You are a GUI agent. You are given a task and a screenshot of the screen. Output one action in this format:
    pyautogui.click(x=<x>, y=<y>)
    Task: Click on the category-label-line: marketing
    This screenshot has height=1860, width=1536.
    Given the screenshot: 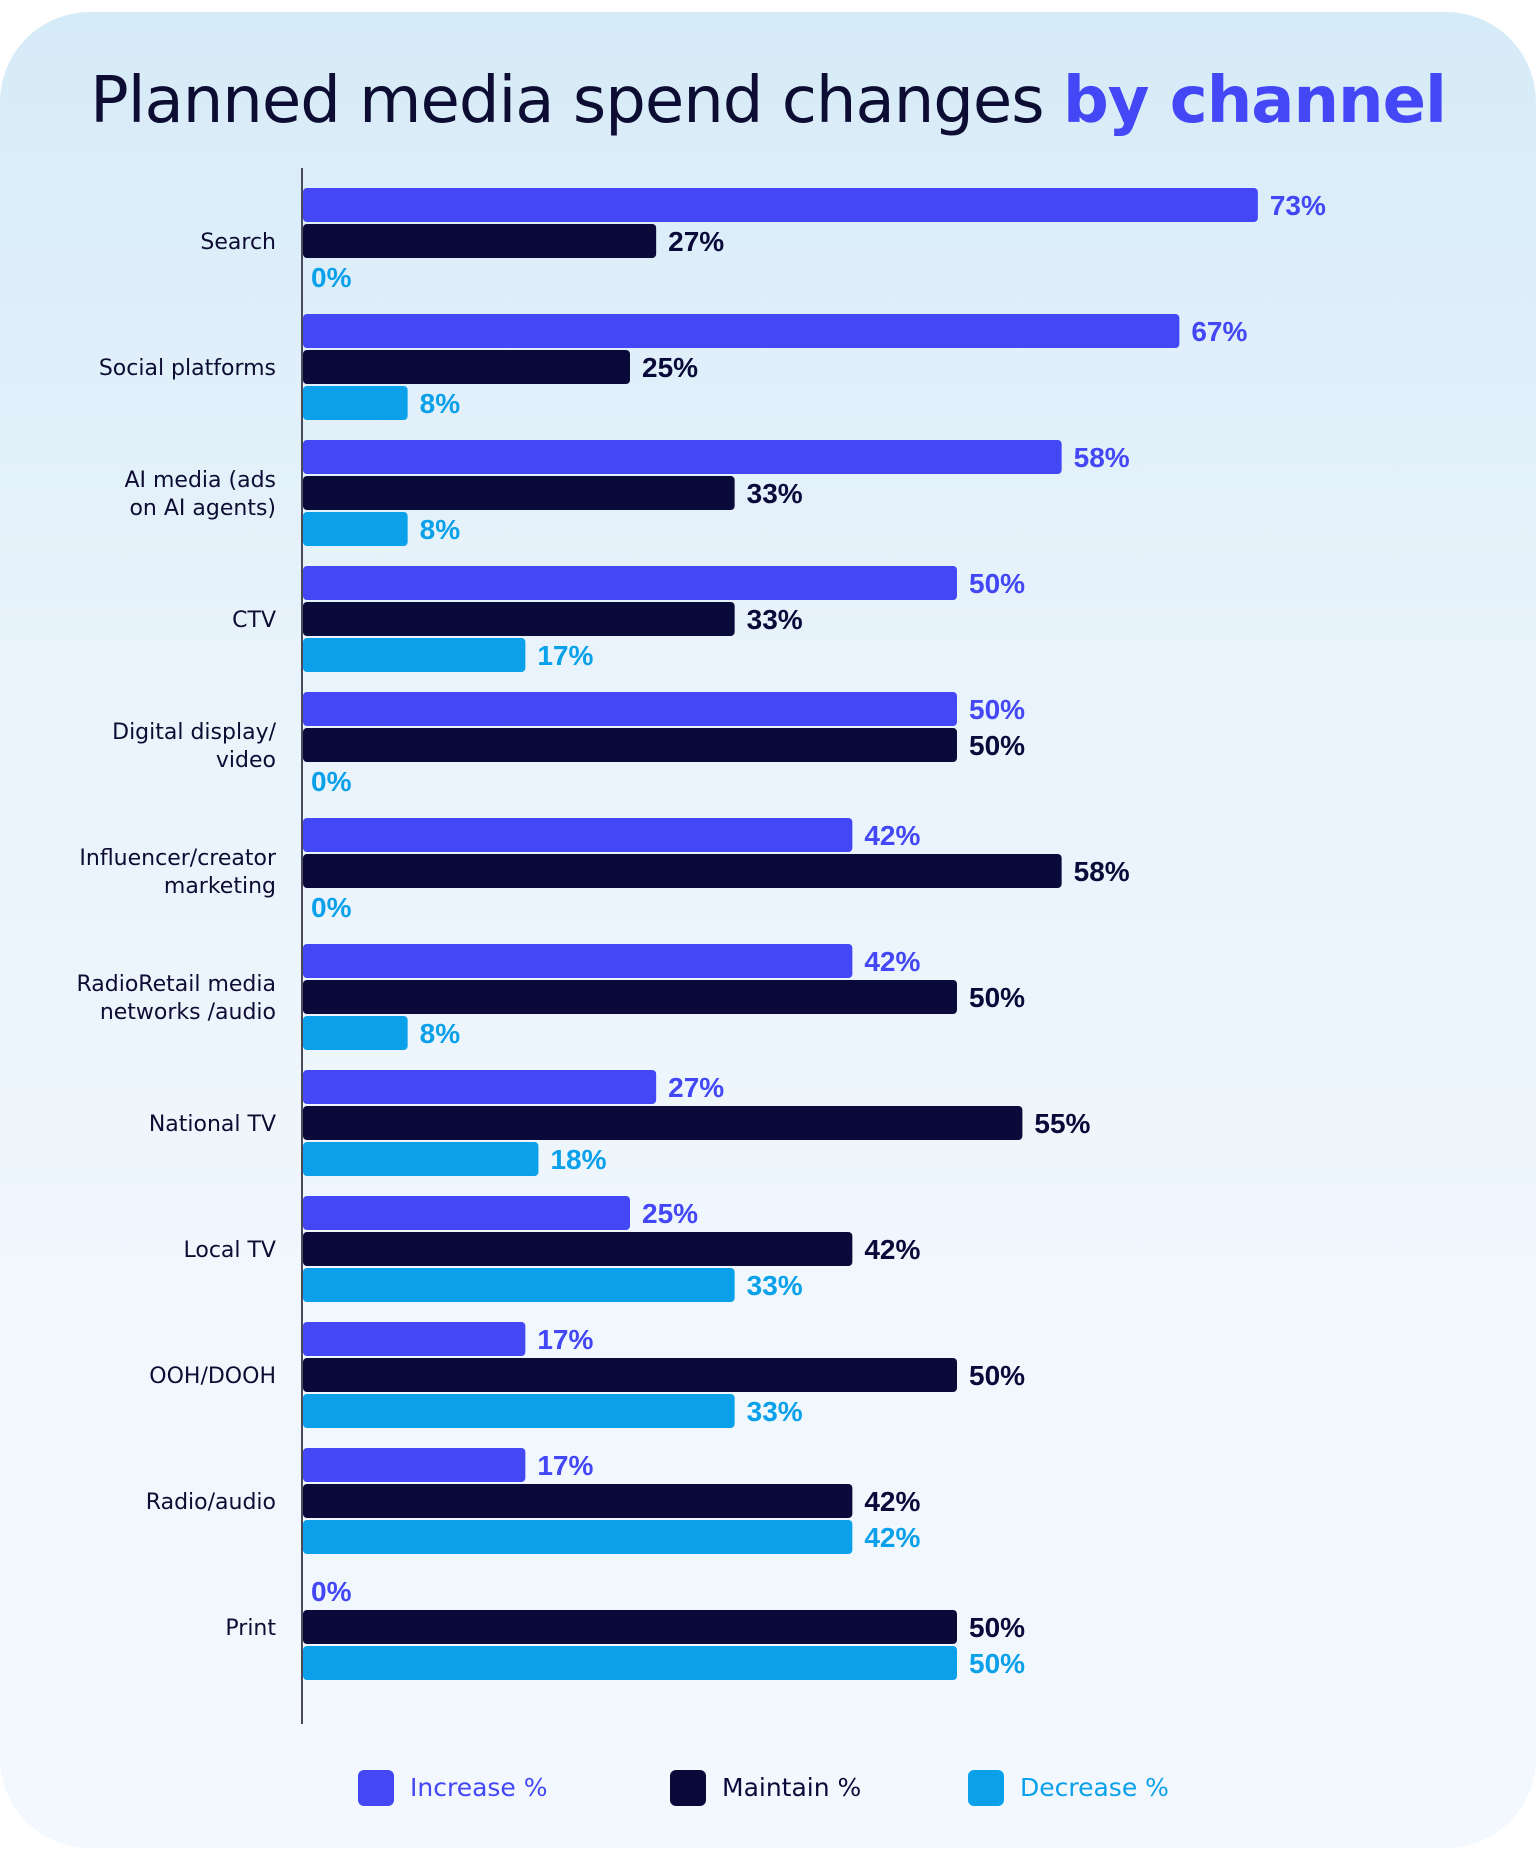 What is the action you would take?
    pyautogui.click(x=220, y=886)
    